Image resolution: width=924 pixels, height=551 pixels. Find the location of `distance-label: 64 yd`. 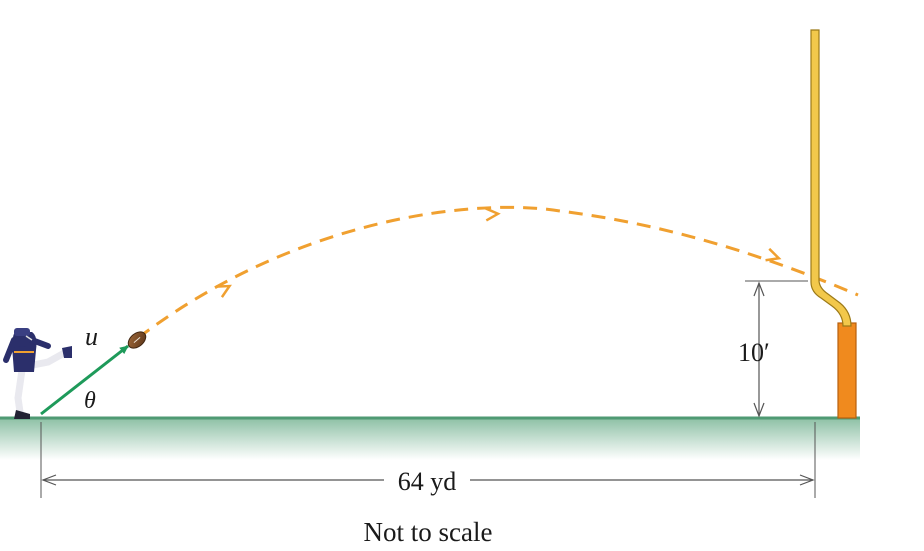

distance-label: 64 yd is located at coordinates (427, 481).